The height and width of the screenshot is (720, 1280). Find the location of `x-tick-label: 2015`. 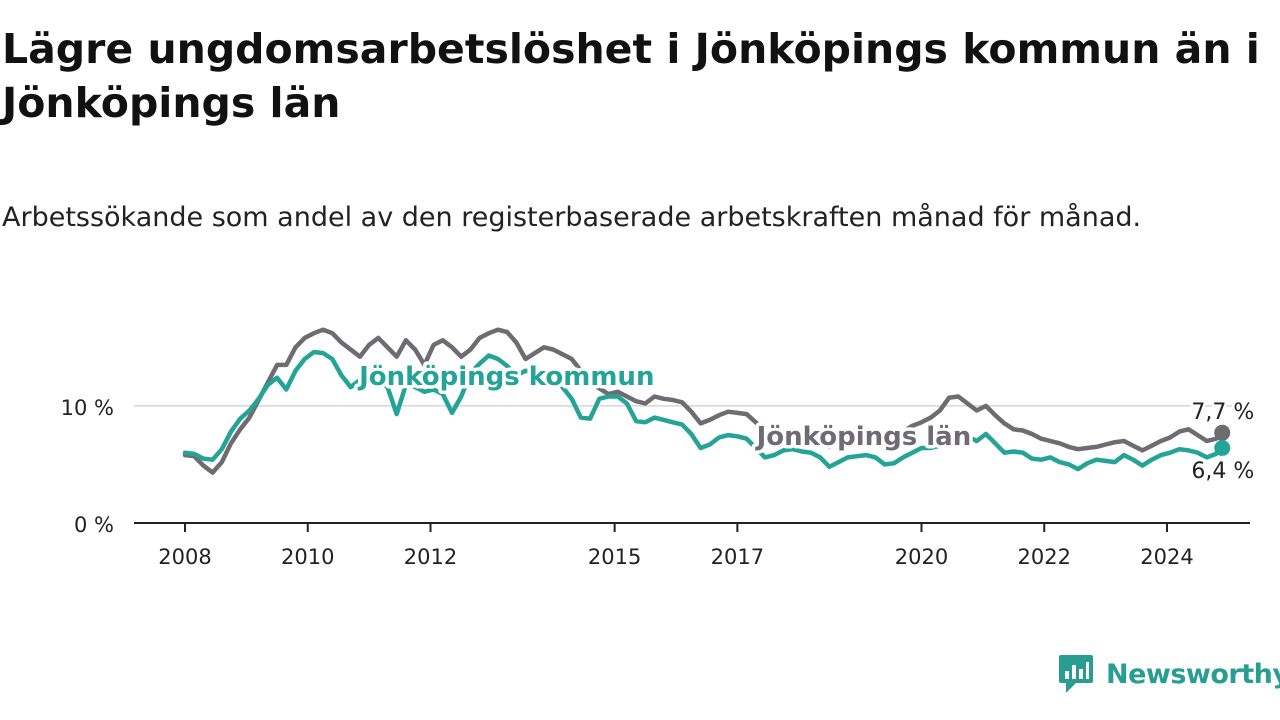

x-tick-label: 2015 is located at coordinates (614, 557).